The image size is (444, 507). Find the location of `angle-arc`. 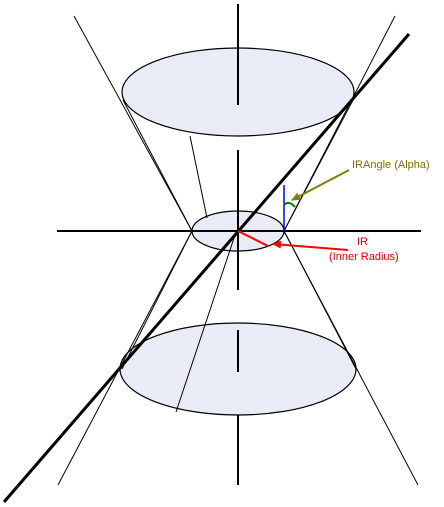

angle-arc is located at coordinates (289, 204).